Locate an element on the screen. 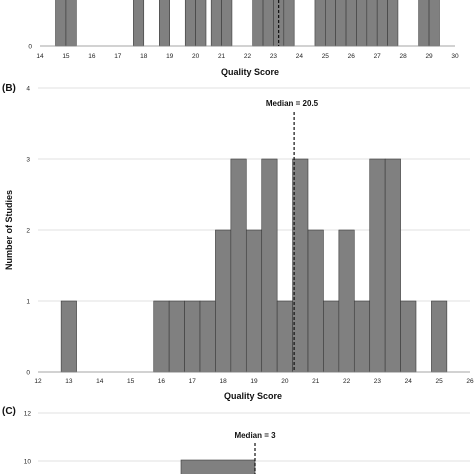 This screenshot has height=474, width=474. panel-a-x-tick-24: 24 is located at coordinates (300, 56).